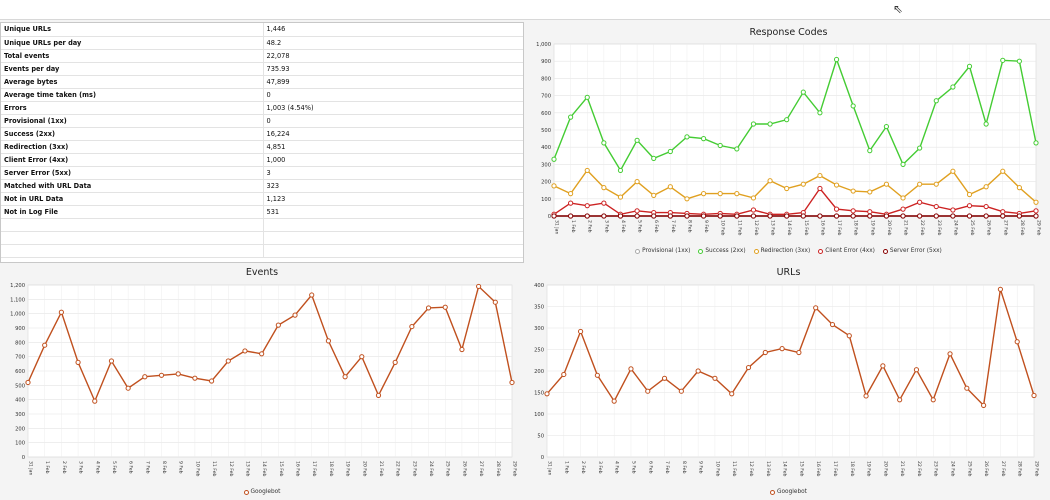 The image size is (1050, 500). I want to click on y-tick-label: 700, so click(20, 358).